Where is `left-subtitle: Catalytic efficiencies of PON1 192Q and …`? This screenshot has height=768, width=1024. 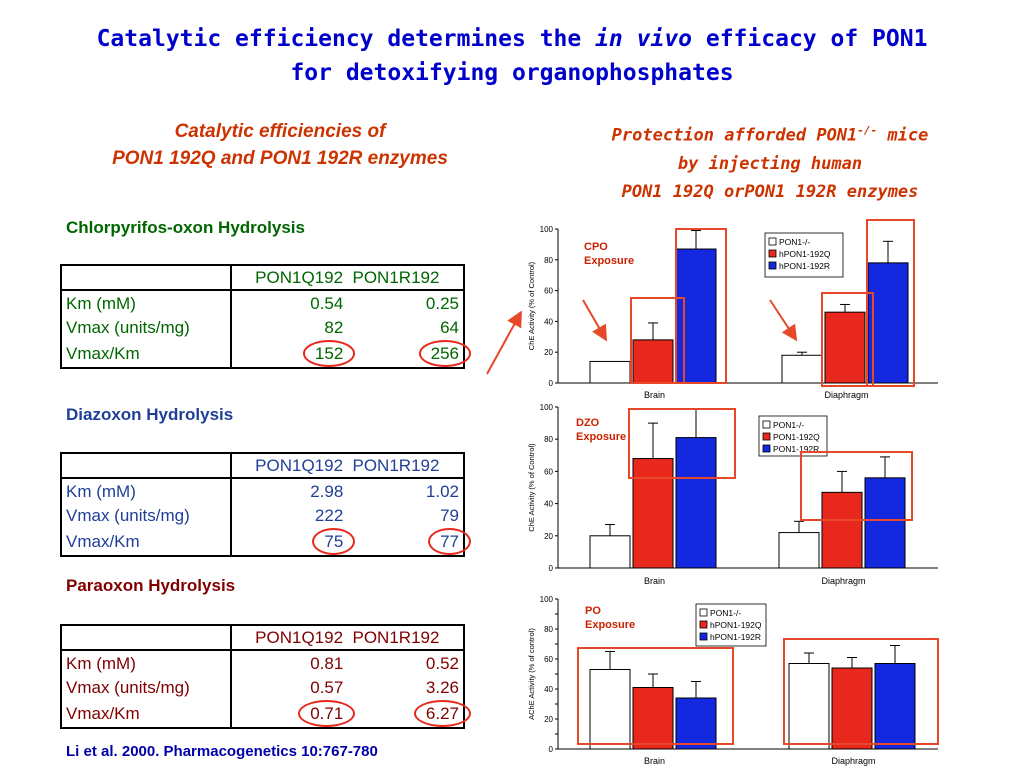
left-subtitle: Catalytic efficiencies of PON1 192Q and … is located at coordinates (280, 145).